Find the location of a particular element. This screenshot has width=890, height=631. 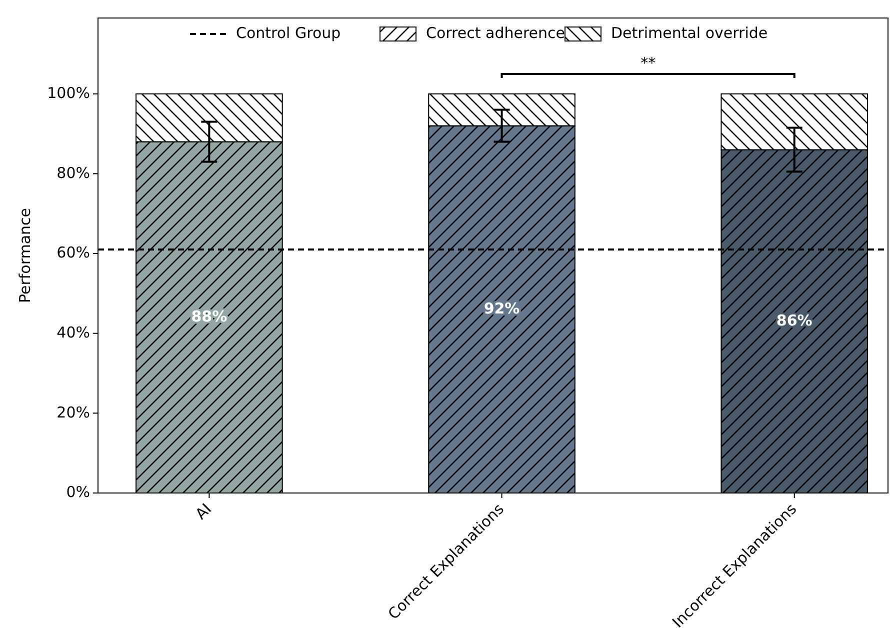

y-tick-label: 20% is located at coordinates (73, 412).